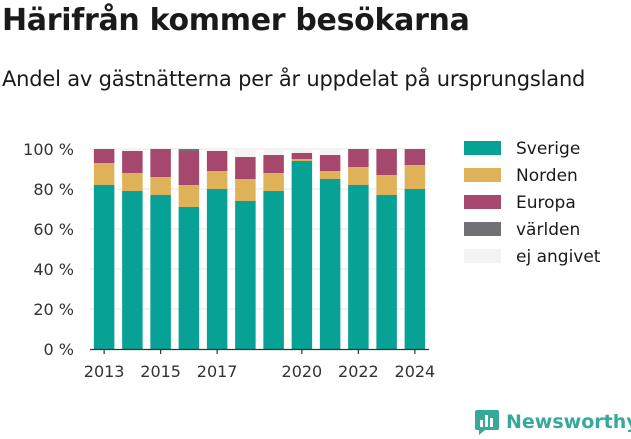  I want to click on x-tick-label: 2015, so click(160, 371).